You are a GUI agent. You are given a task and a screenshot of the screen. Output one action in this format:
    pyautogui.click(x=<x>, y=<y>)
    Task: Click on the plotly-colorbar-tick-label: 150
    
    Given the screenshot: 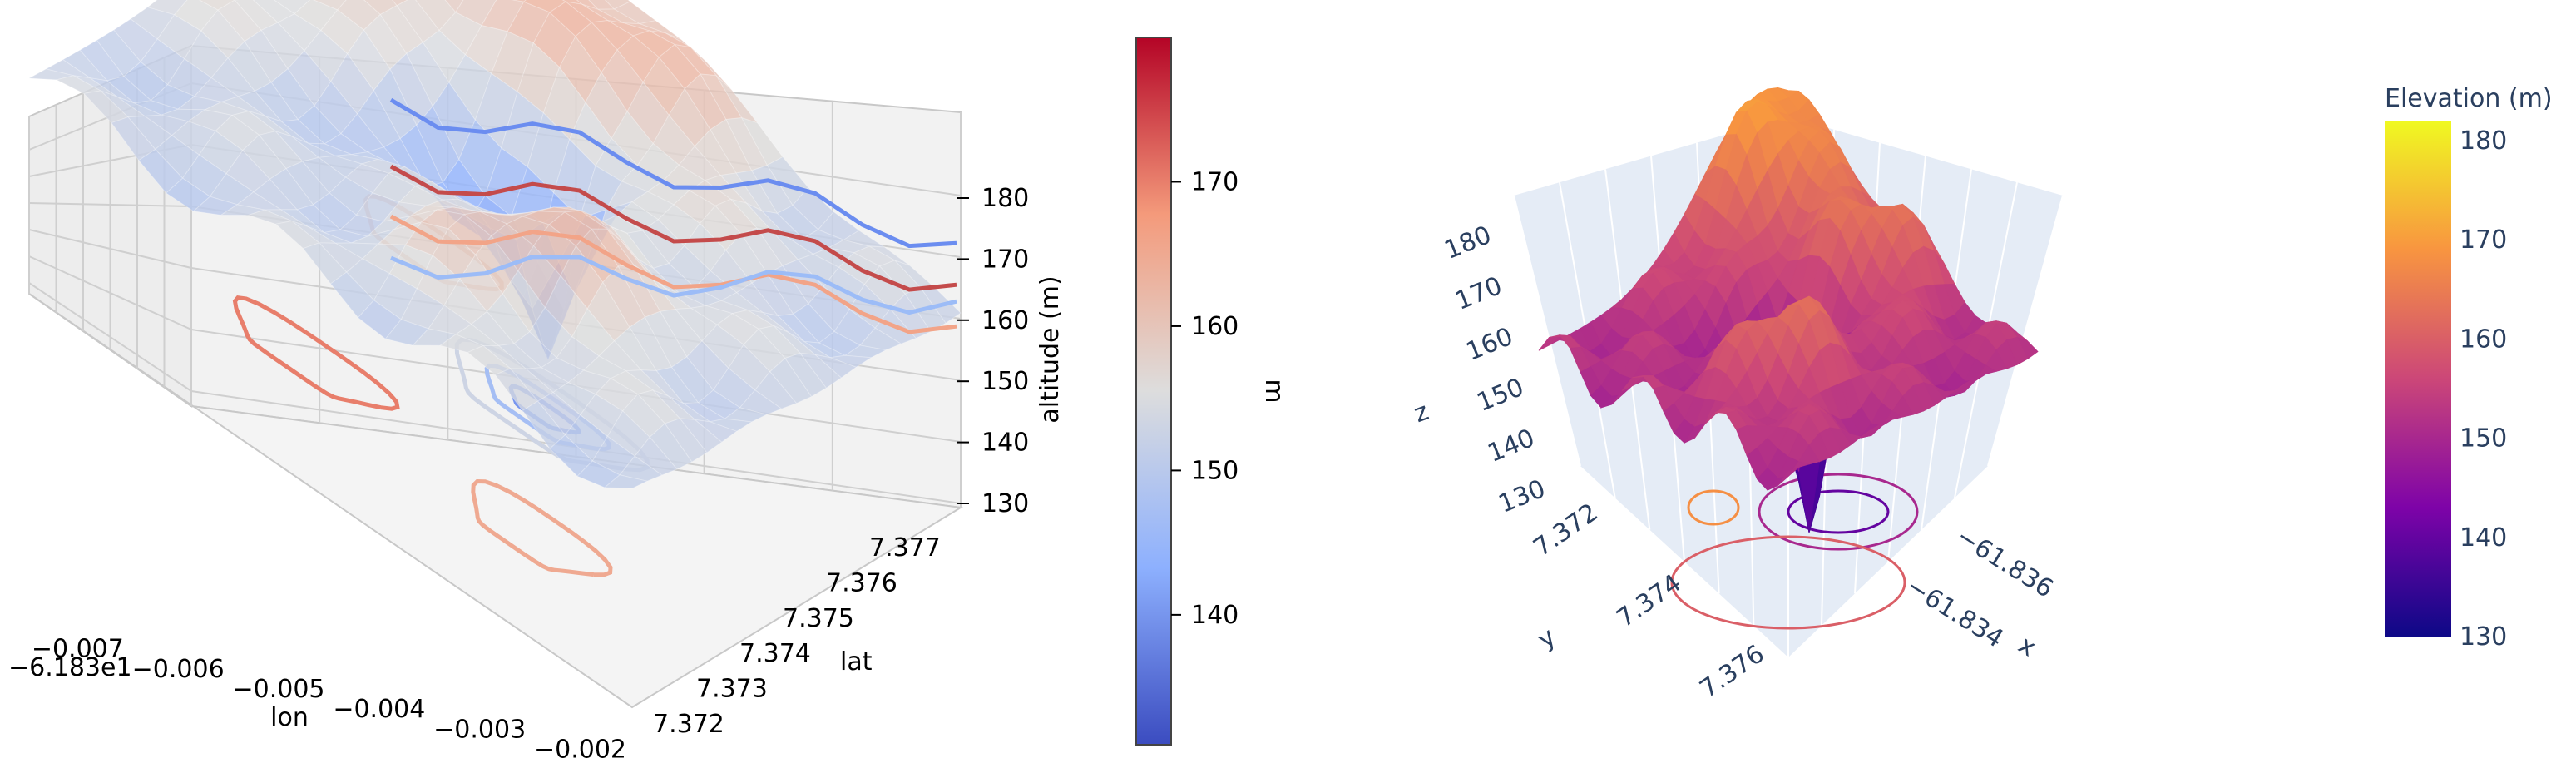 What is the action you would take?
    pyautogui.click(x=2483, y=438)
    